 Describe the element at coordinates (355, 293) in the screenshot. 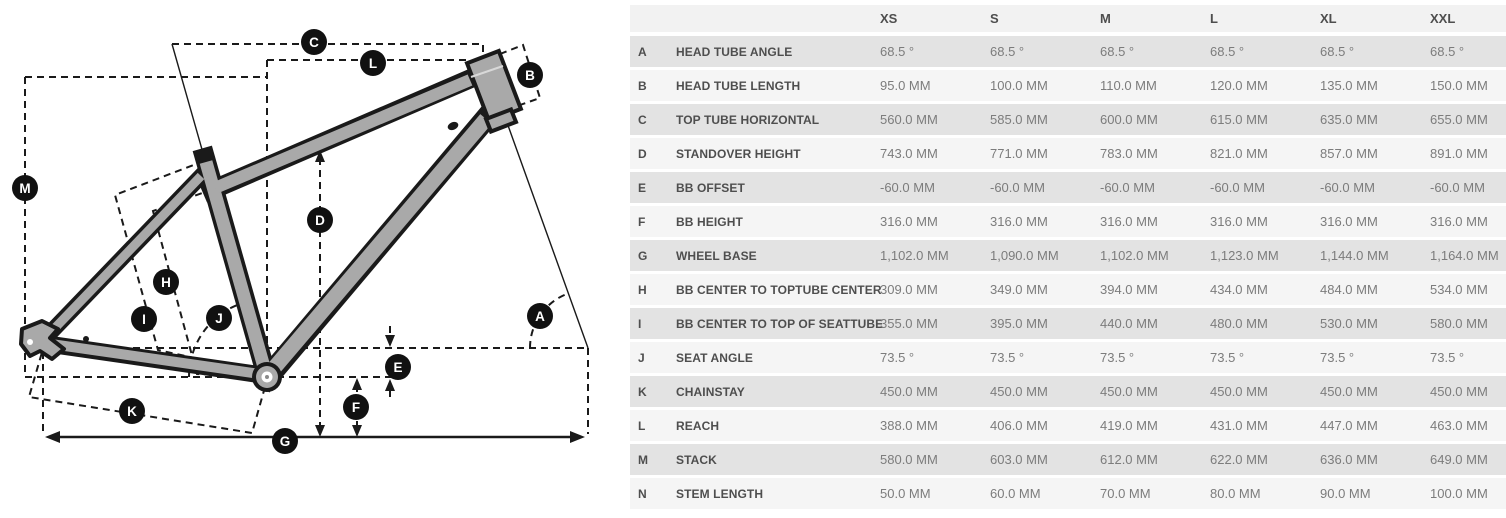

I see `dimension-arrowheads` at that location.